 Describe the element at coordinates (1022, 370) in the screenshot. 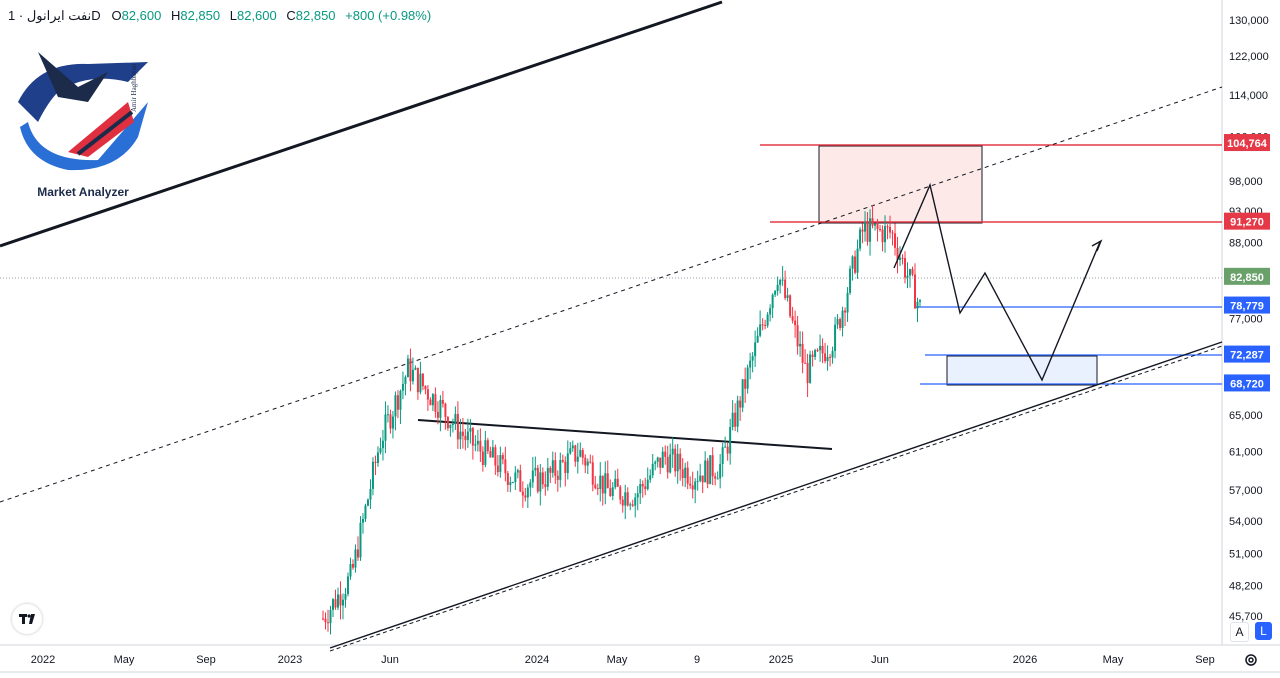

I see `demand-zone` at that location.